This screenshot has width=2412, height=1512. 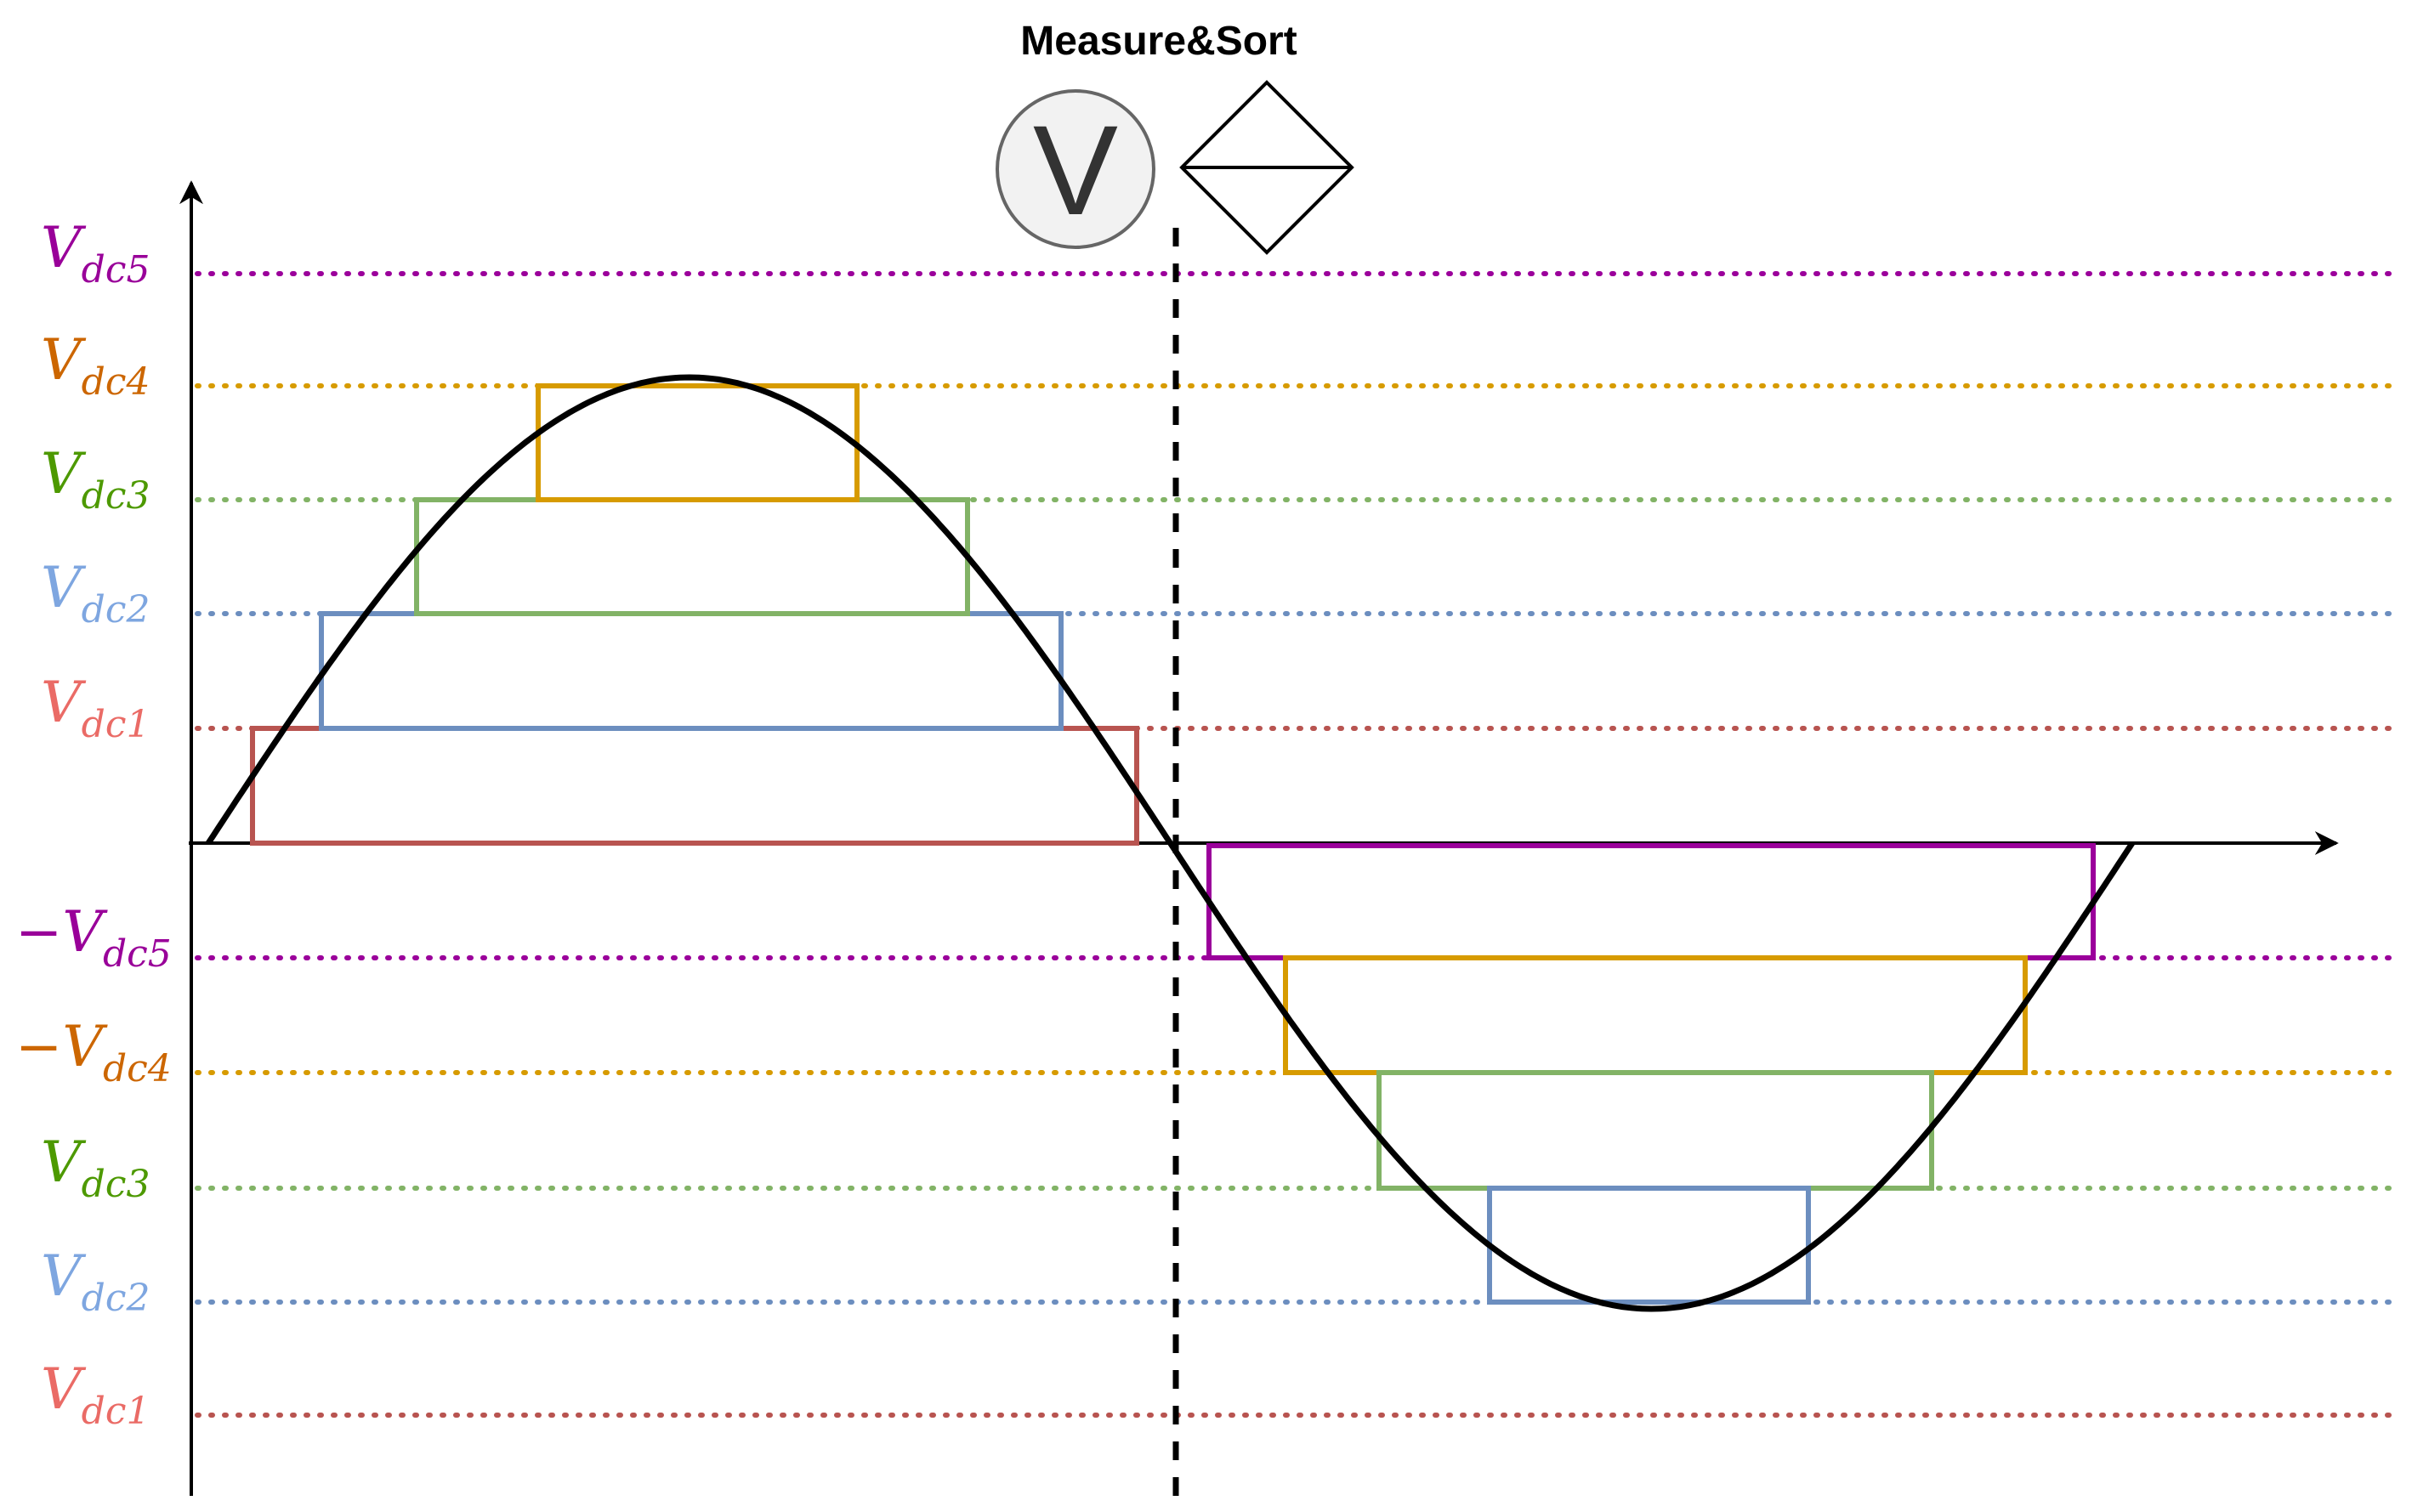 I want to click on level-label-neg-dc5: −Vdc5, so click(x=93, y=937).